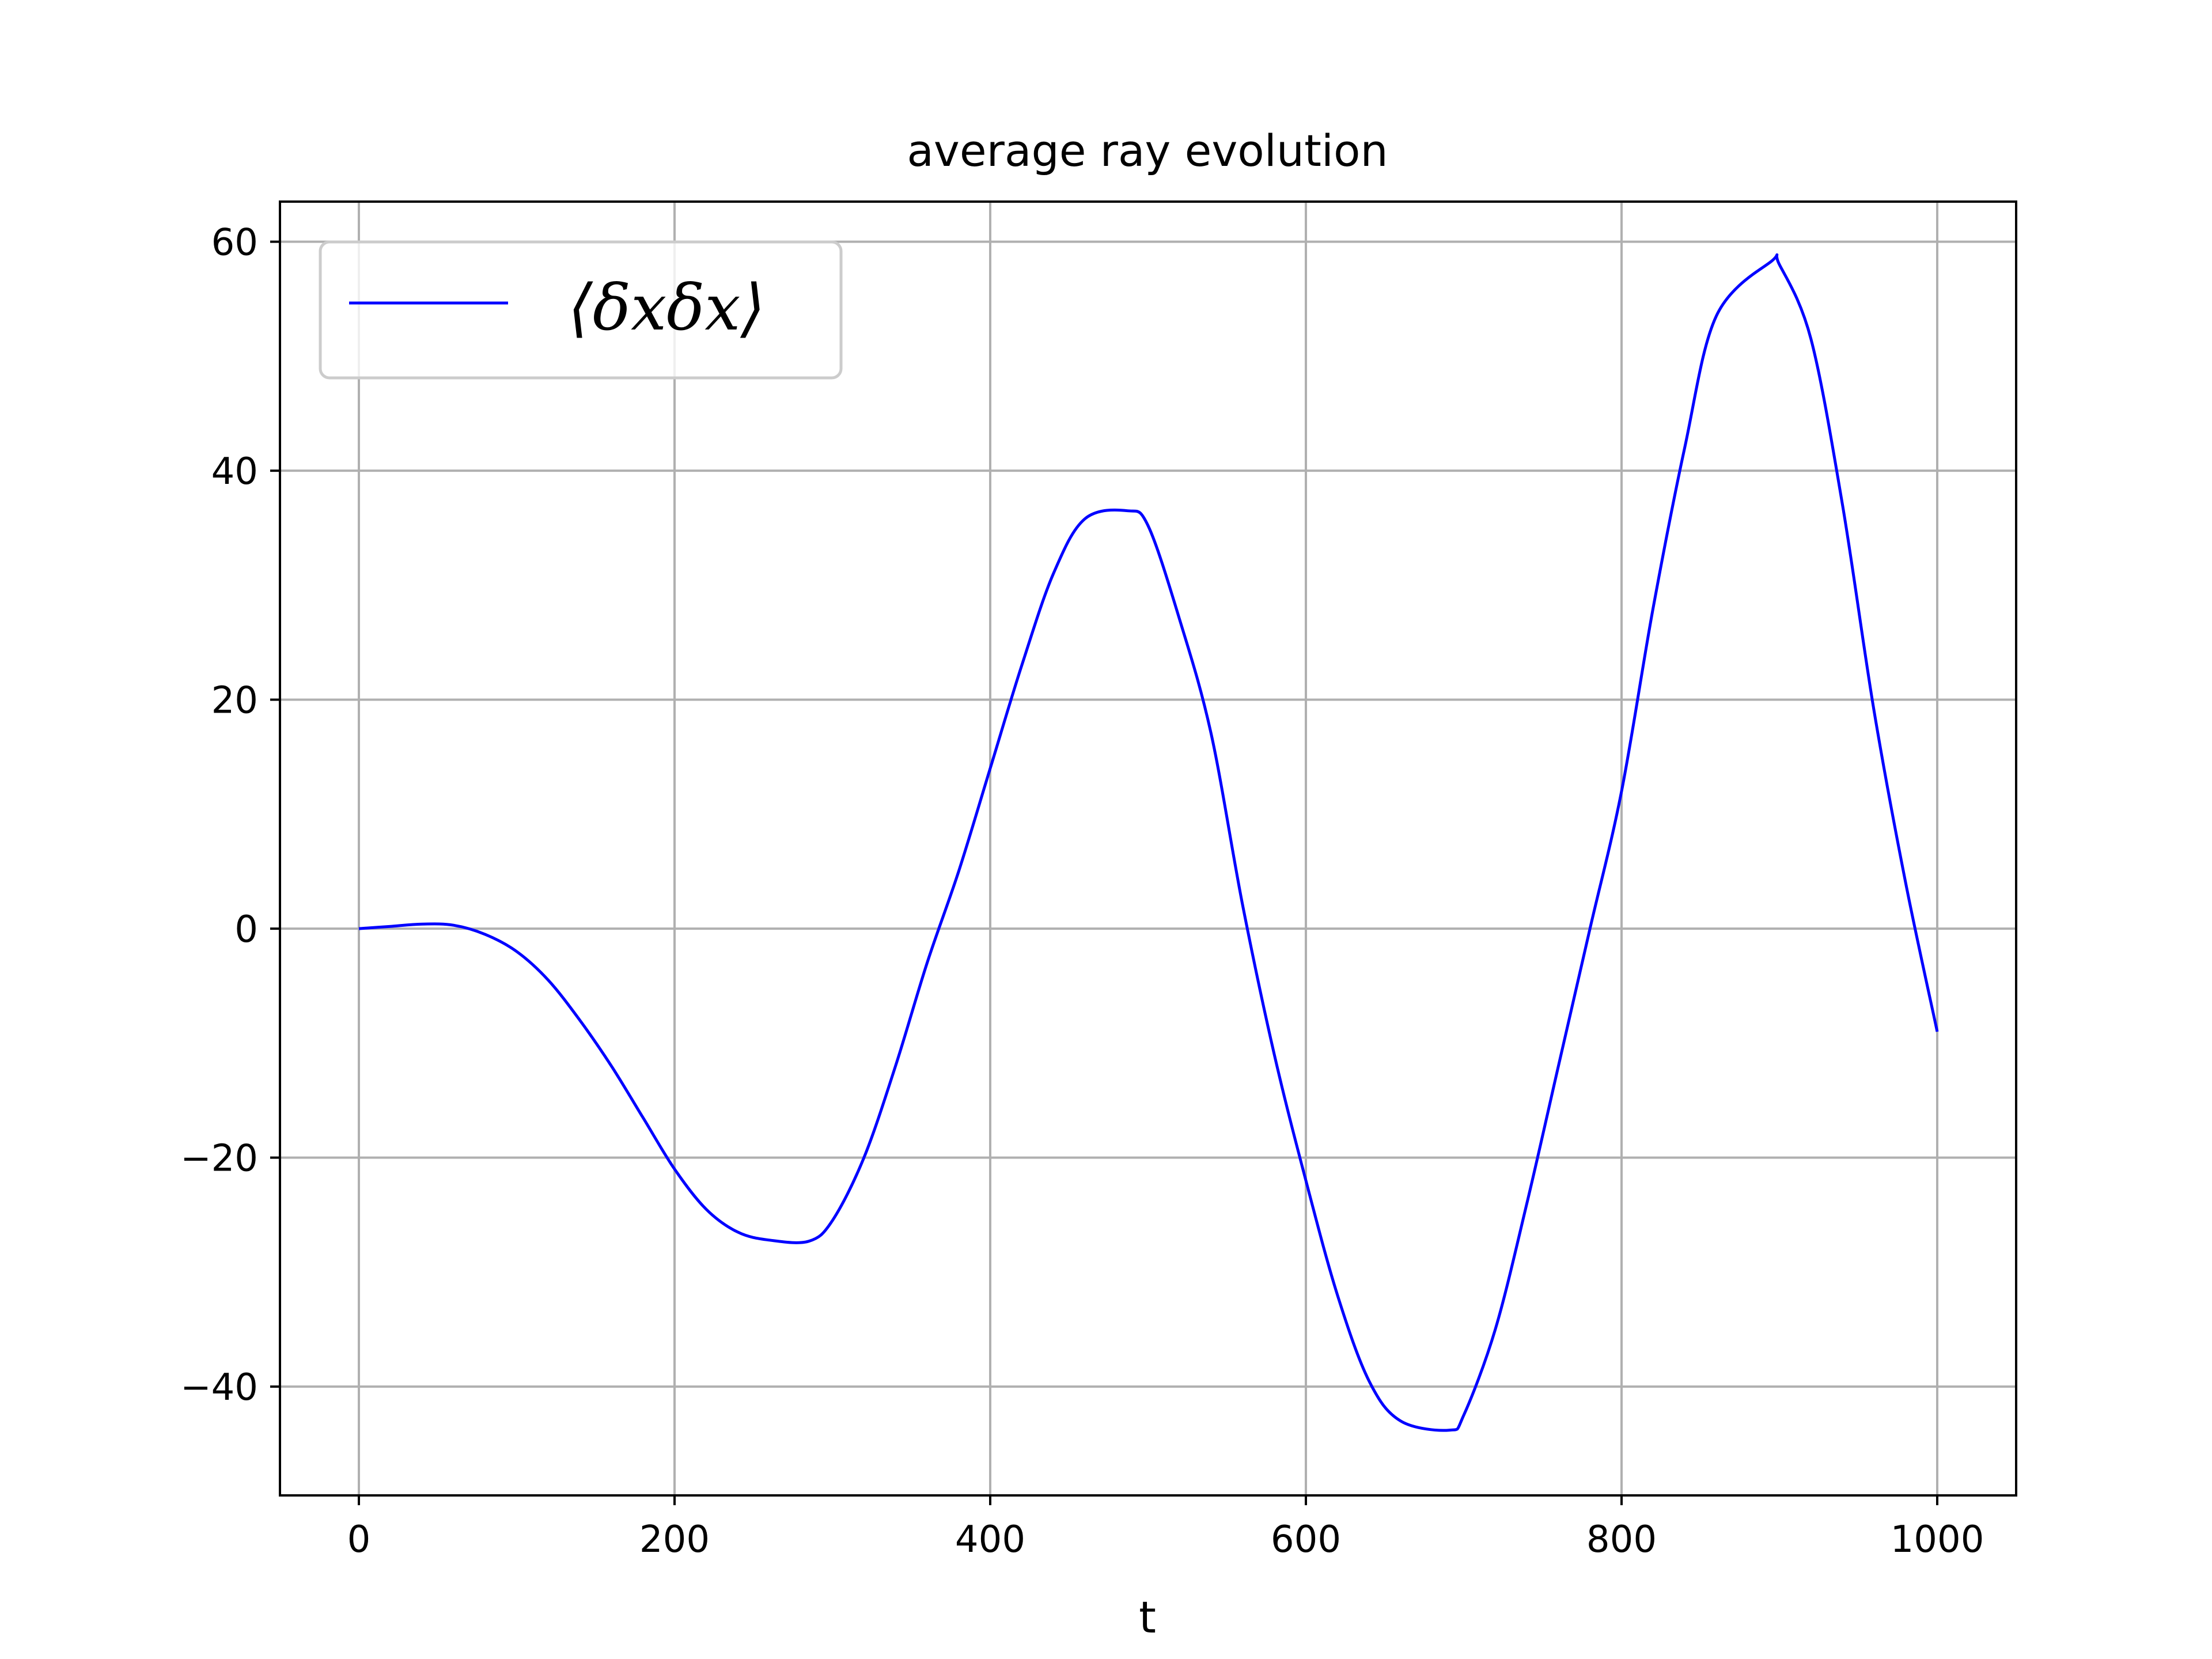 Image resolution: width=2212 pixels, height=1659 pixels. I want to click on y-tick-label: 40, so click(234, 471).